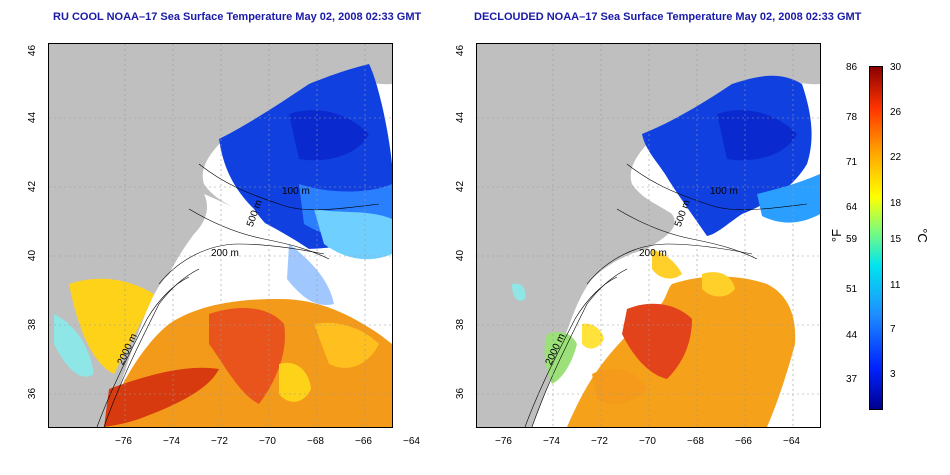 The width and height of the screenshot is (950, 475). I want to click on celsius-tick: 18, so click(896, 203).